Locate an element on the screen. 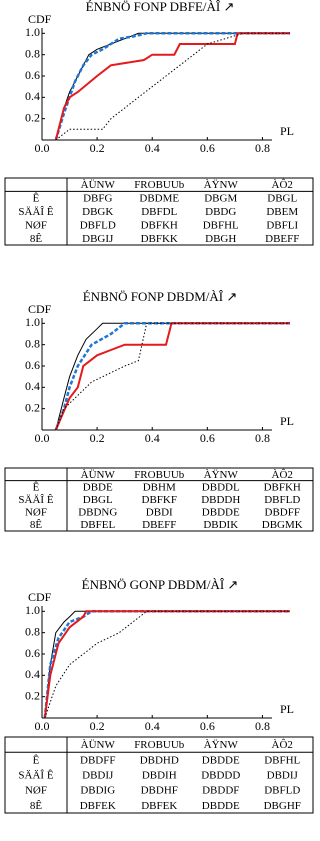 The width and height of the screenshot is (320, 841). table-cell: DBDDD is located at coordinates (220, 776).